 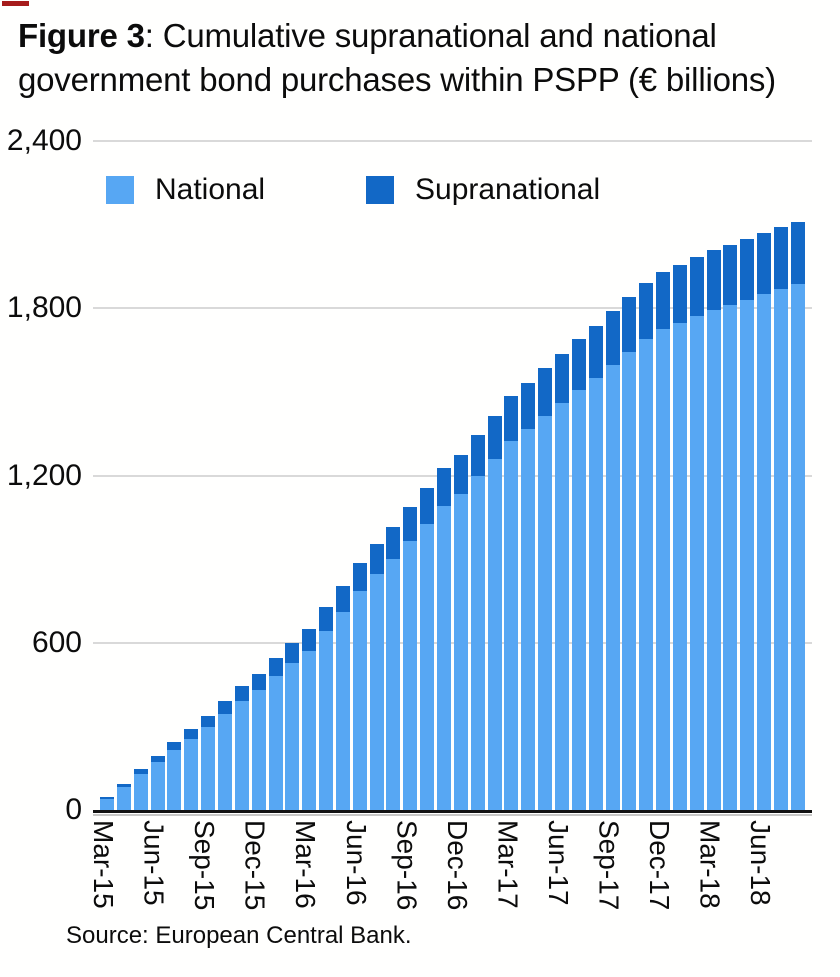 What do you see at coordinates (205, 865) in the screenshot?
I see `x-tick-label-Sep-15: Sep-15` at bounding box center [205, 865].